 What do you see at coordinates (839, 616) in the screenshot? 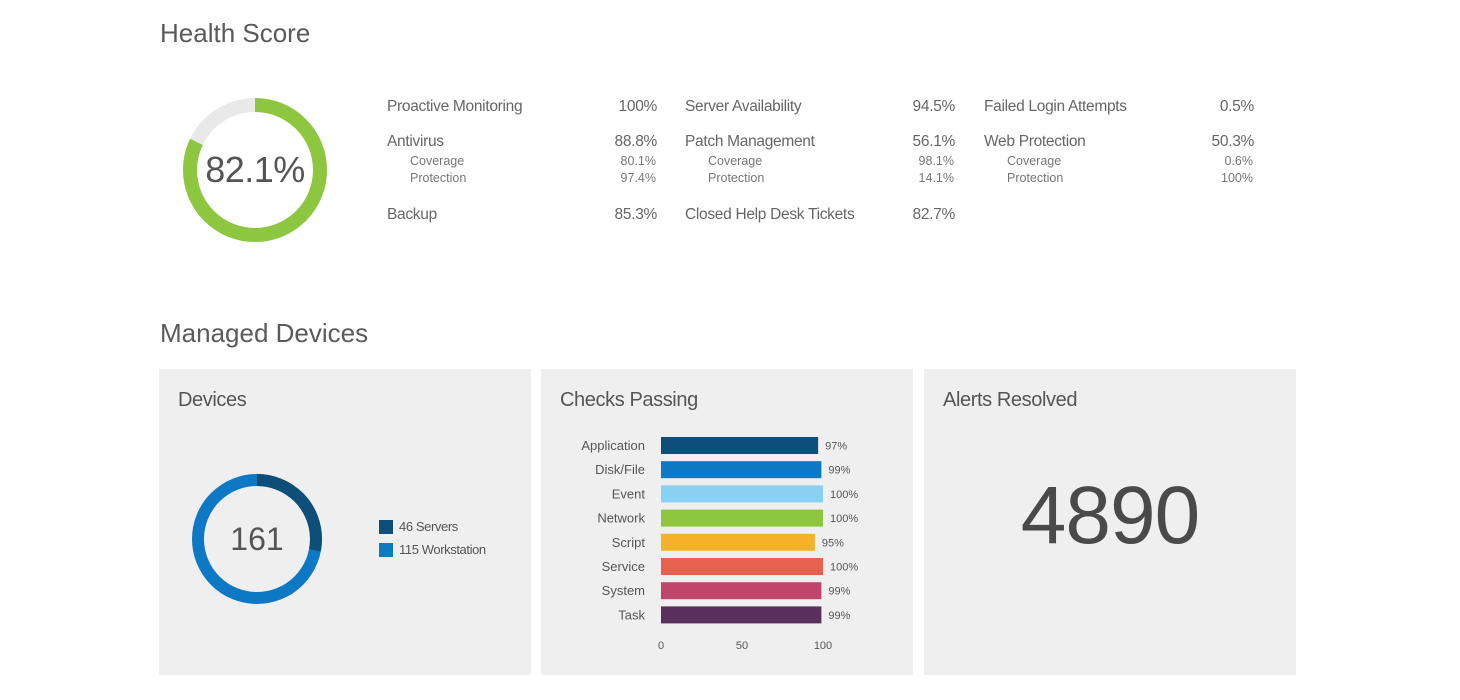
I see `value-label-task: 99%` at bounding box center [839, 616].